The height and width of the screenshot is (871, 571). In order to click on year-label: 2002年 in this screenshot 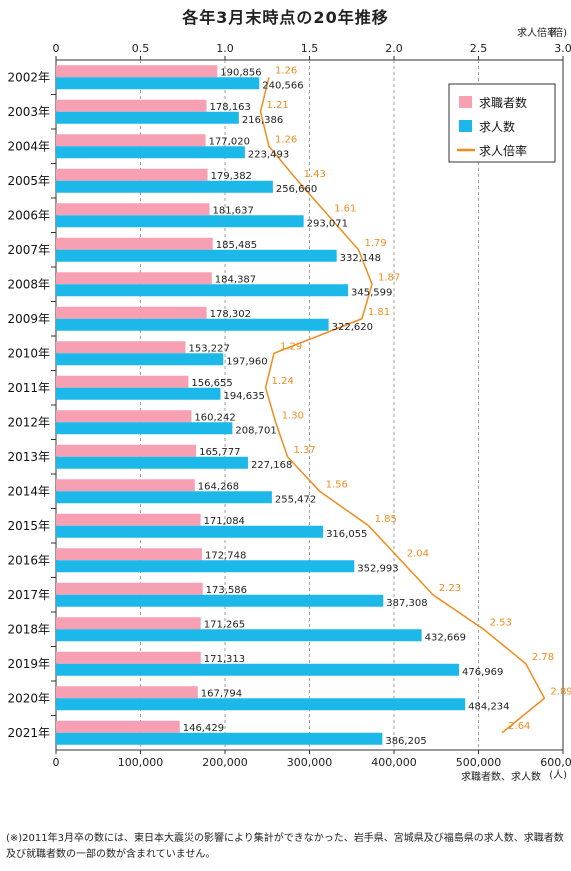, I will do `click(28, 77)`.